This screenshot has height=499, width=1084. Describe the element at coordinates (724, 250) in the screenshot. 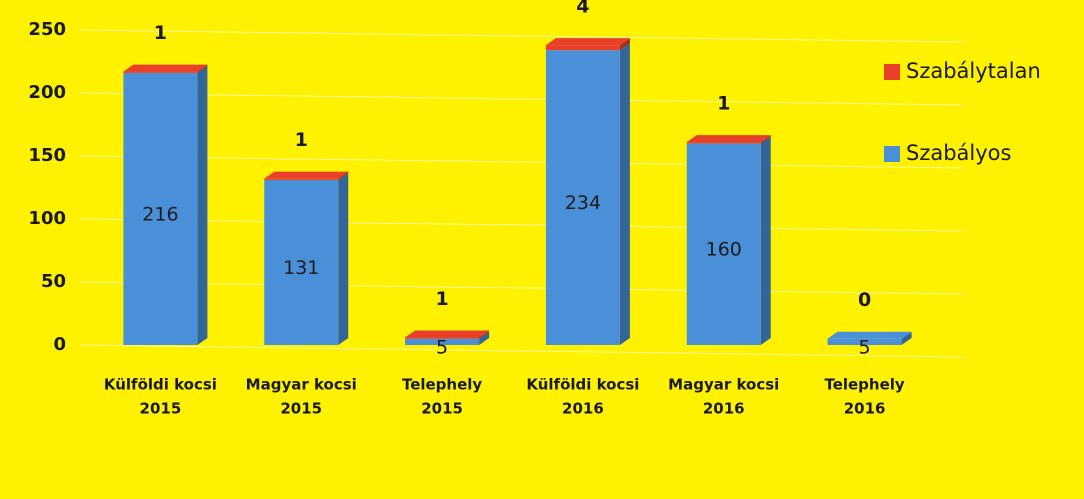

I see `value-label: 160` at that location.